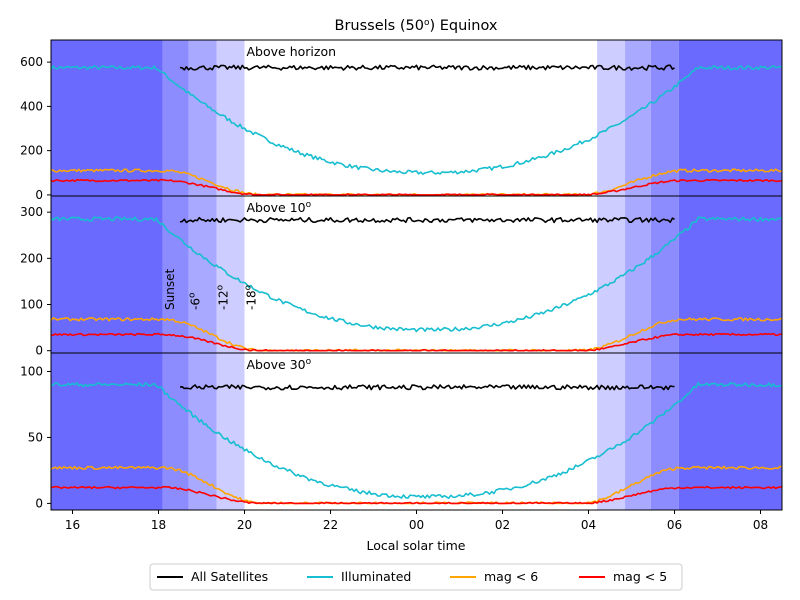 The height and width of the screenshot is (600, 800). I want to click on x-tick-label: 16, so click(72, 525).